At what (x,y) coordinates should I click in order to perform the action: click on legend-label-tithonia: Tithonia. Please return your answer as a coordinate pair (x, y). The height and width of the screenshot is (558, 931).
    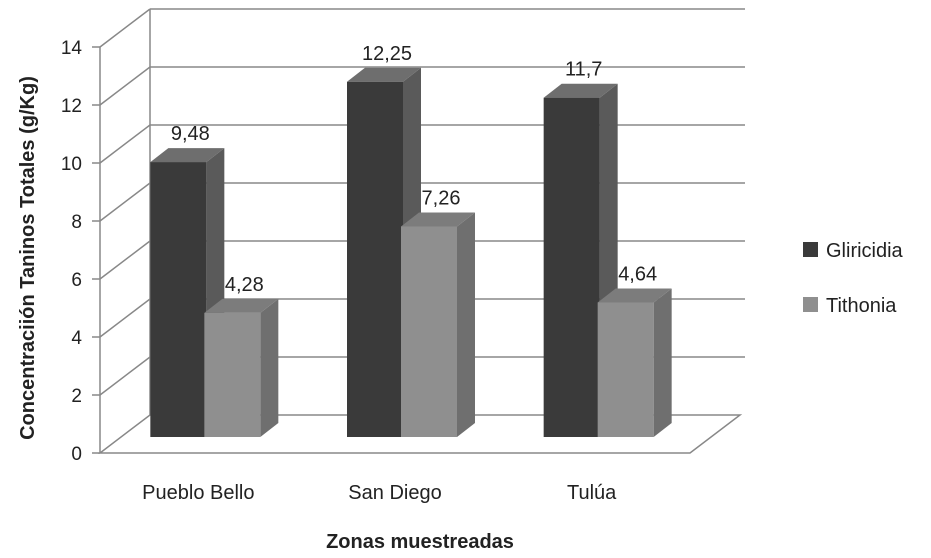
    Looking at the image, I should click on (861, 306).